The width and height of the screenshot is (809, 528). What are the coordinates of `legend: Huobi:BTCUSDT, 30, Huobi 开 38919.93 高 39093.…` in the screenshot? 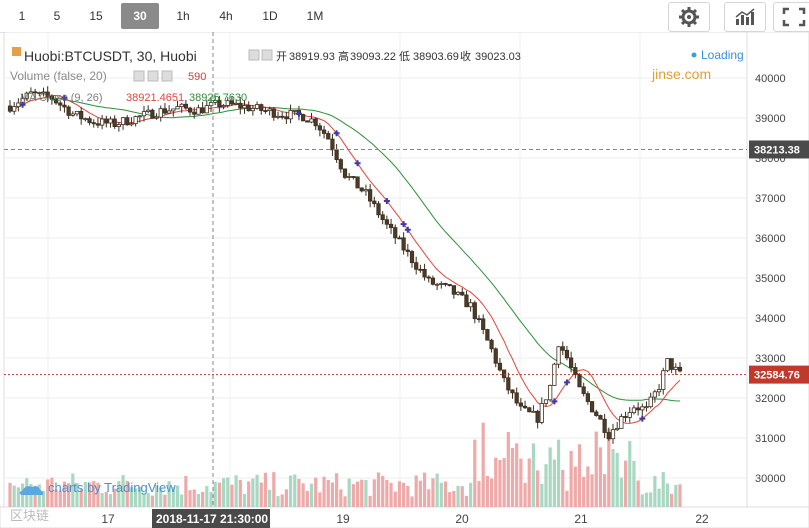 It's located at (377, 75).